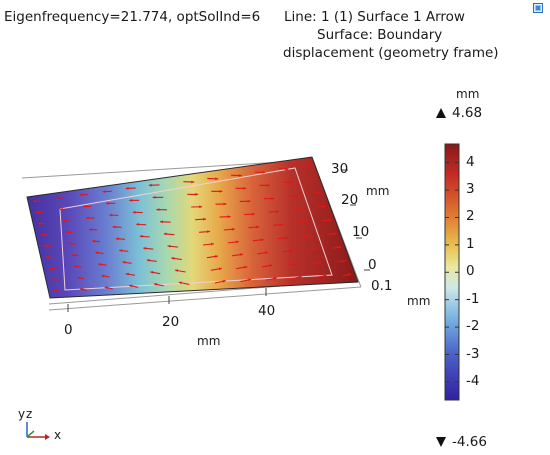 This screenshot has width=550, height=455. What do you see at coordinates (374, 17) in the screenshot?
I see `plot-title-line1: Line: 1 (1) Surface 1 Arrow` at bounding box center [374, 17].